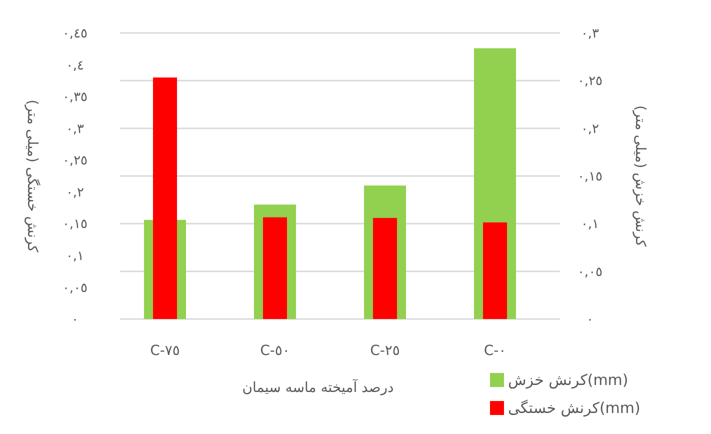  Describe the element at coordinates (75, 192) in the screenshot. I see `y-tick-label: ٠,٢` at that location.